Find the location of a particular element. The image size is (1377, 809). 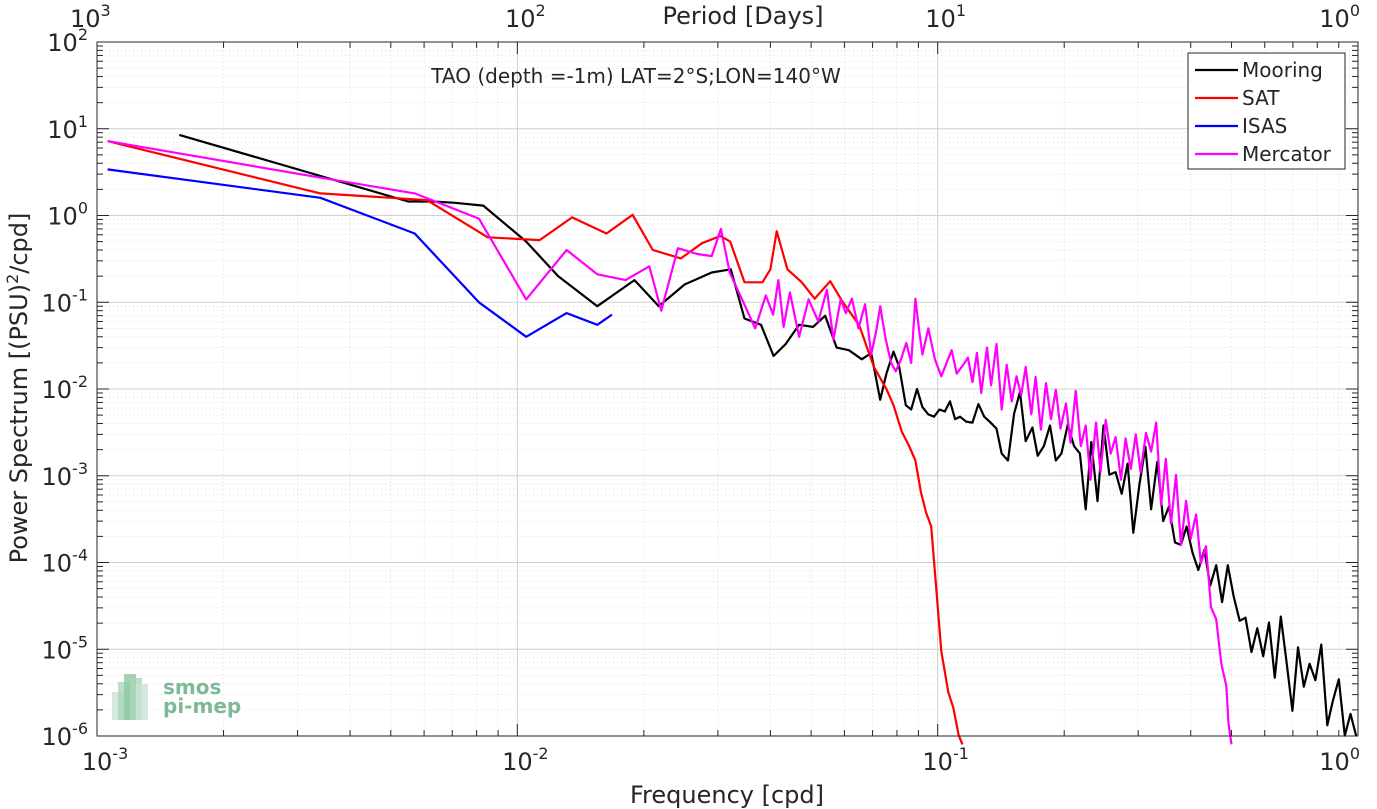

legend-label-isas: ISAS is located at coordinates (1264, 126).